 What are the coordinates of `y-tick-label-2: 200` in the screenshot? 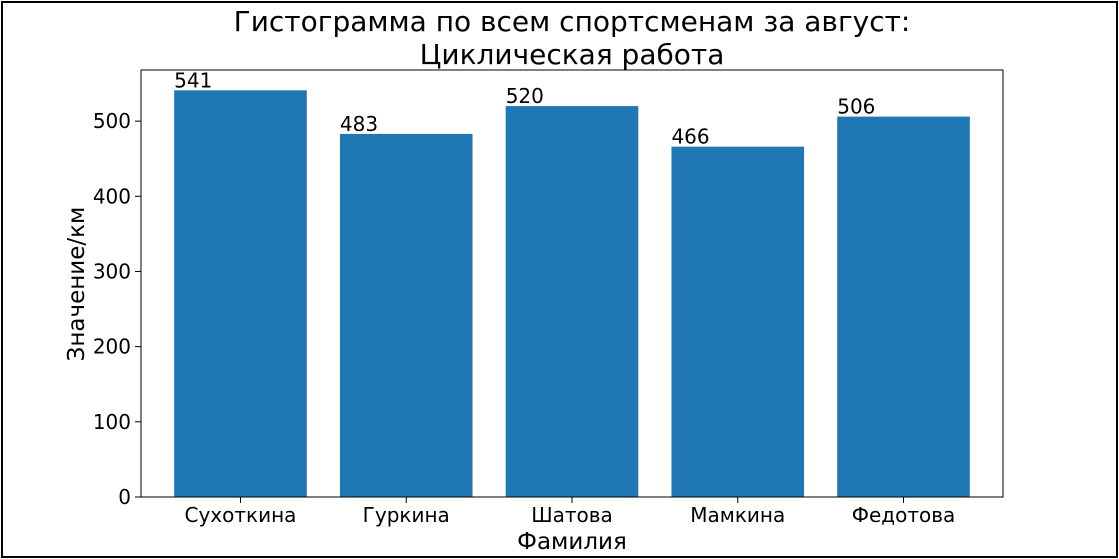 It's located at (112, 347).